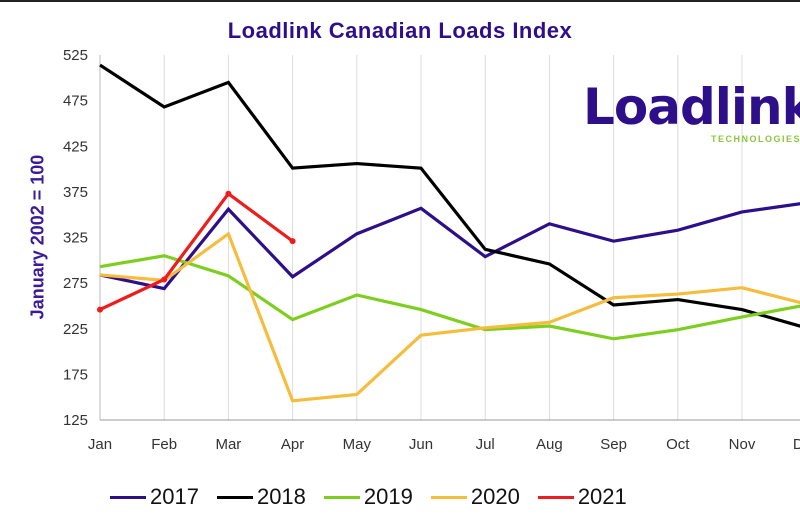 This screenshot has height=532, width=800. What do you see at coordinates (75, 238) in the screenshot?
I see `y-tick-label: 325` at bounding box center [75, 238].